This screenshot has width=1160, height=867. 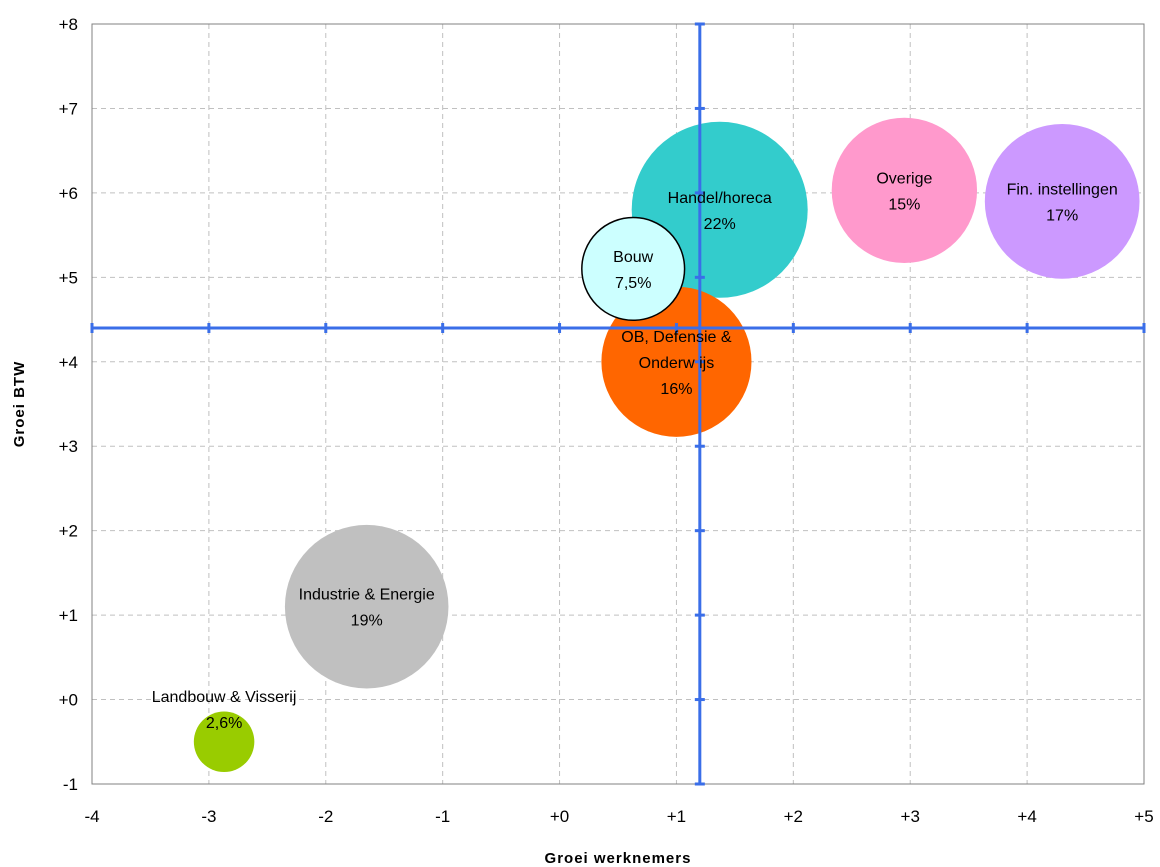 I want to click on bubble-label: OB, Defensie &, so click(x=676, y=337).